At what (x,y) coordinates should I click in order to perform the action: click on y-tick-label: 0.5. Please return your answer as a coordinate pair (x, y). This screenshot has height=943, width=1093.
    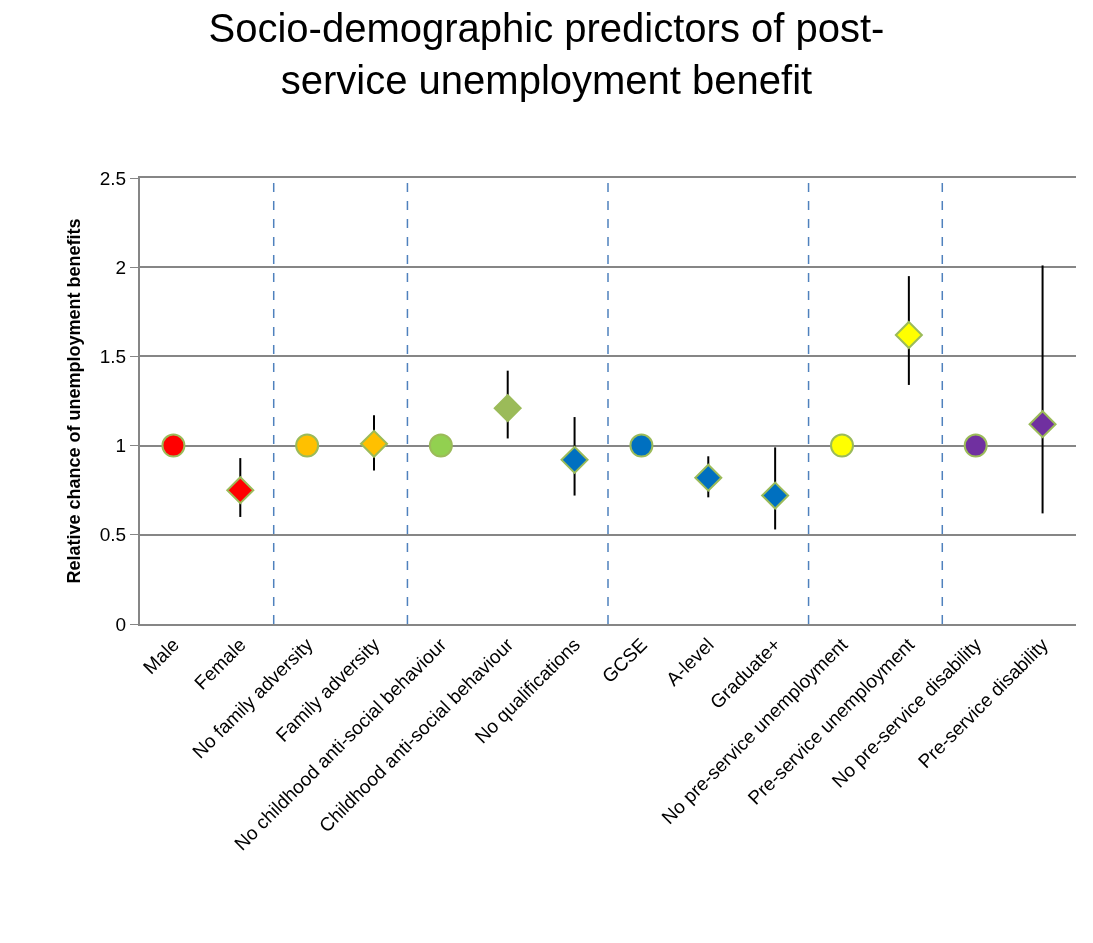
    Looking at the image, I should click on (113, 535).